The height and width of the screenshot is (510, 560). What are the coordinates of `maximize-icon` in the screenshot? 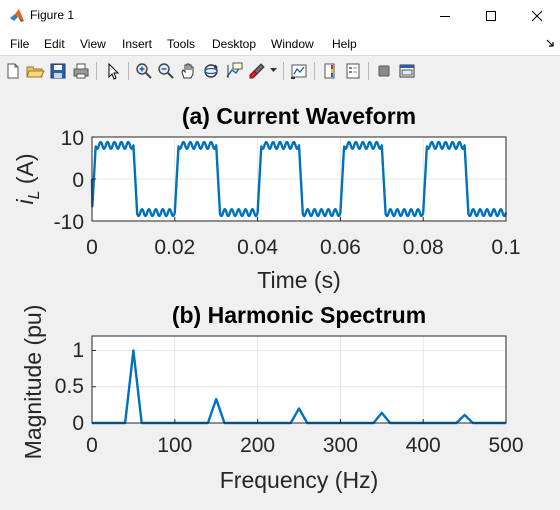 It's located at (491, 15).